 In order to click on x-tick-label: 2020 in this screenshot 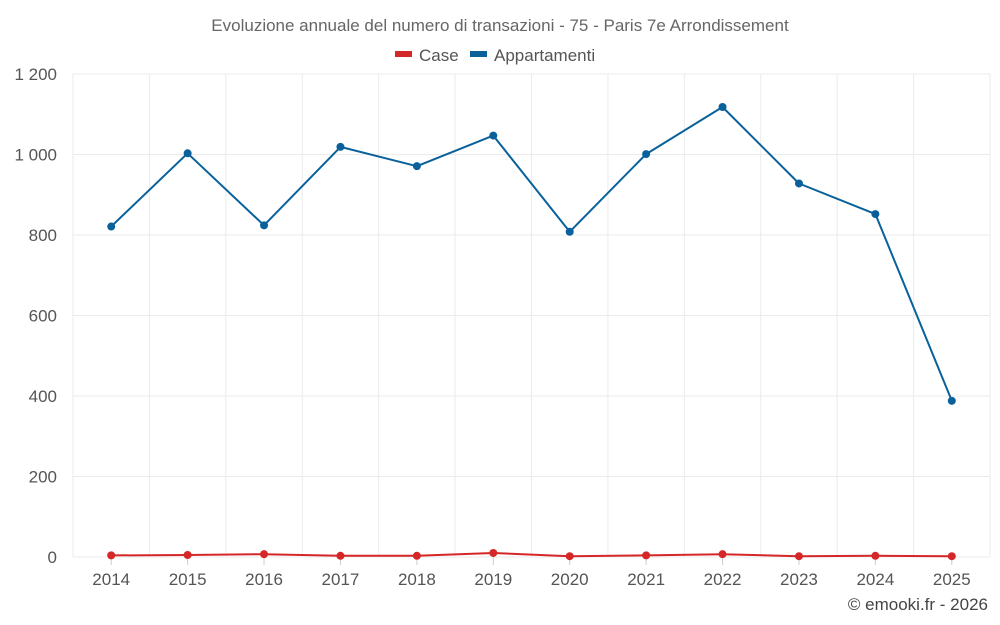, I will do `click(570, 579)`.